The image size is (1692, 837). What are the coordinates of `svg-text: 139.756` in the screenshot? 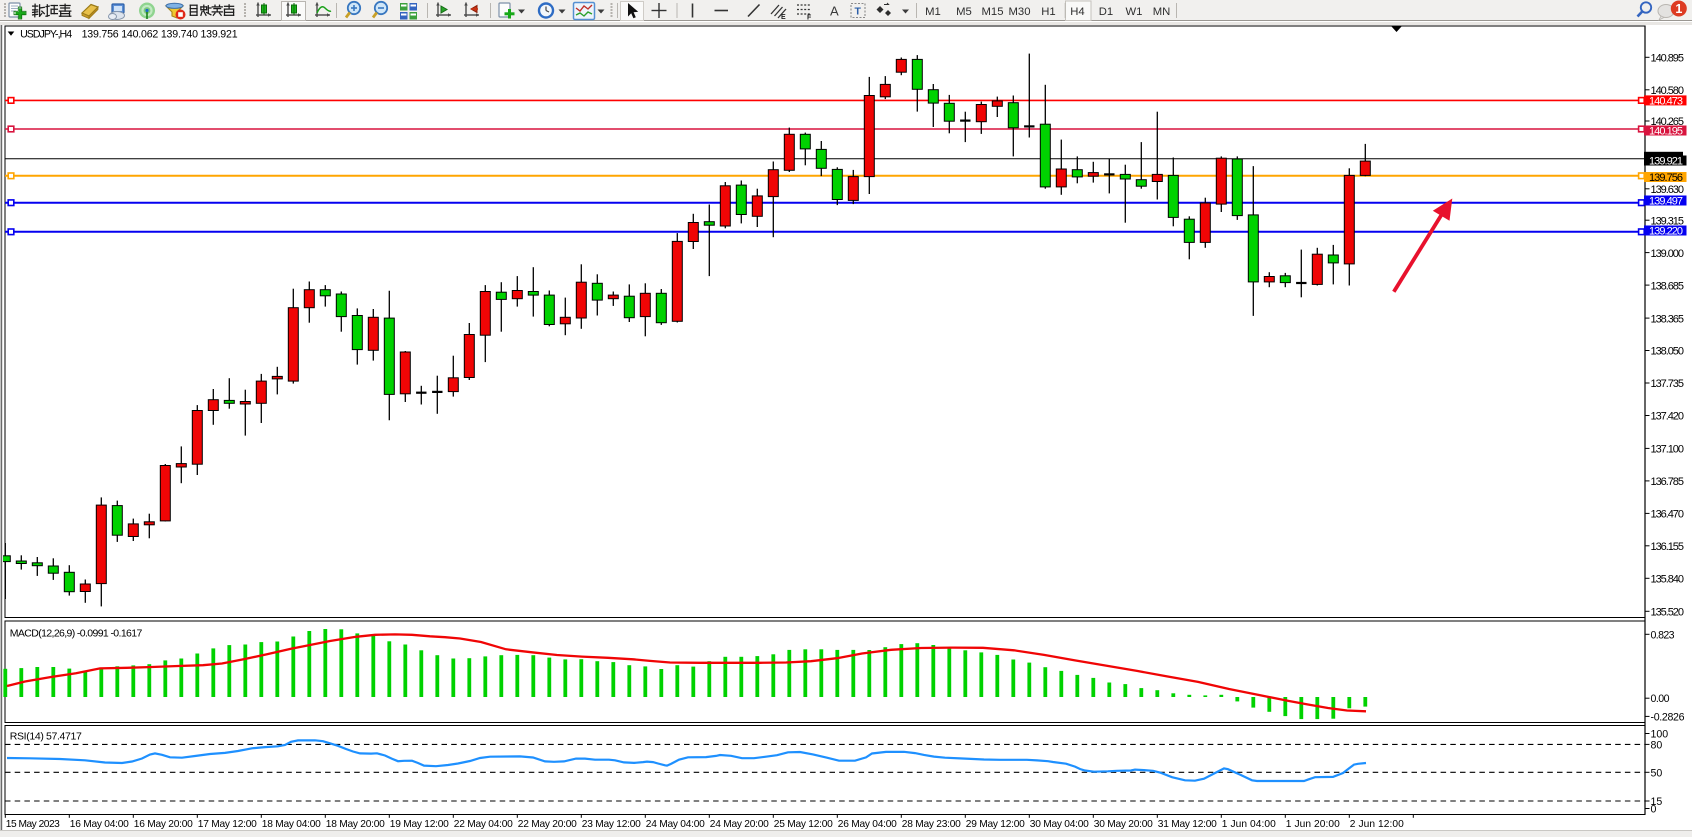 It's located at (1666, 178).